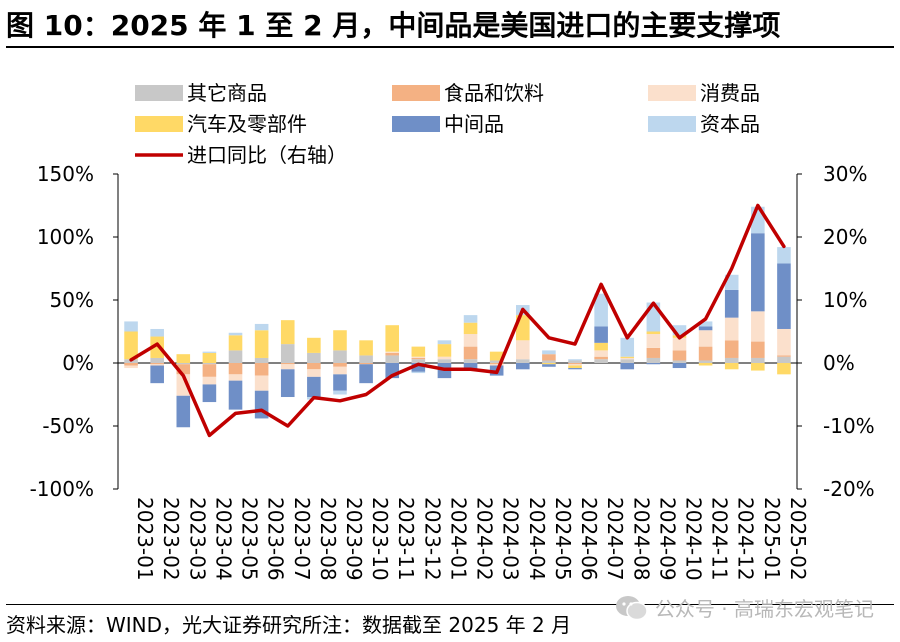  I want to click on wechat-icon, so click(631, 607).